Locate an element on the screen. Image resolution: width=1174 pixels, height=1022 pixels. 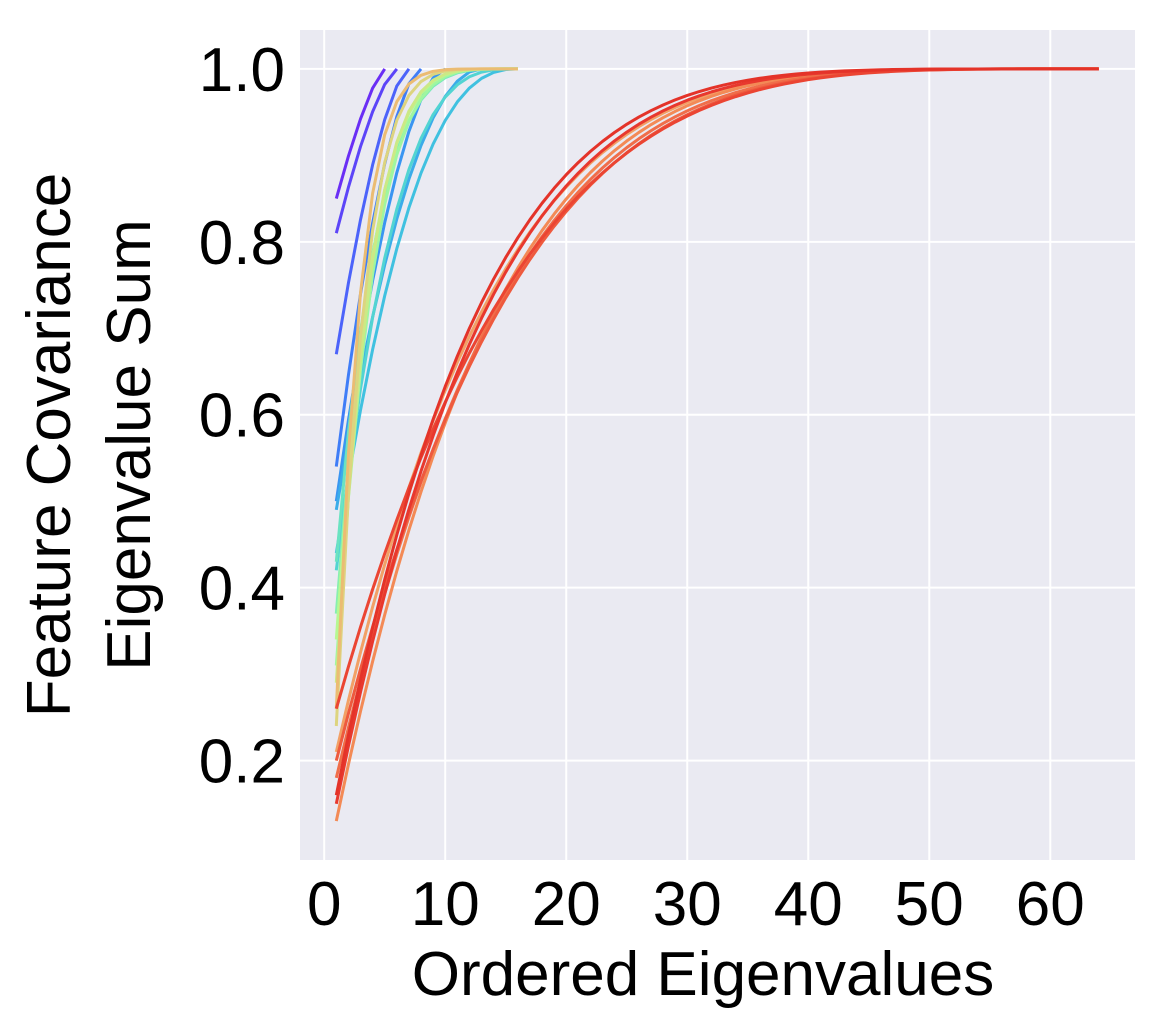
x-tick-labels: 0 10 20 30 40 50 60 is located at coordinates (696, 904).